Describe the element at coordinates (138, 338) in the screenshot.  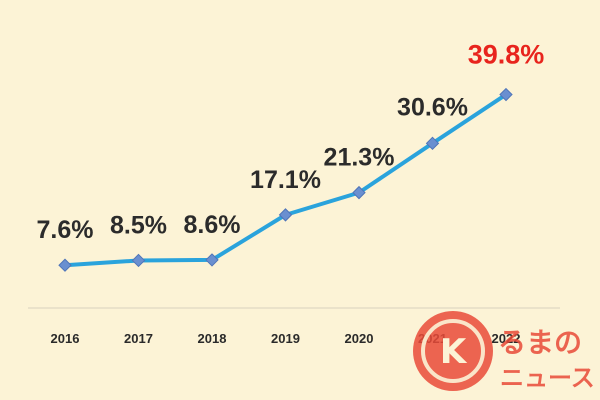
I see `x-tick-label: 2017` at that location.